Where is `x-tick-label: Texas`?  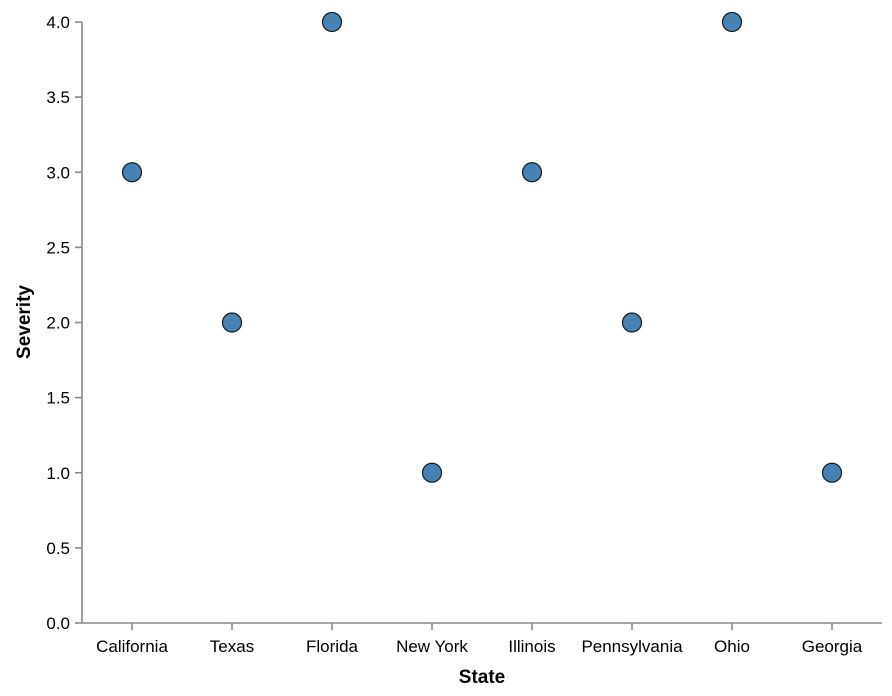 x-tick-label: Texas is located at coordinates (232, 646).